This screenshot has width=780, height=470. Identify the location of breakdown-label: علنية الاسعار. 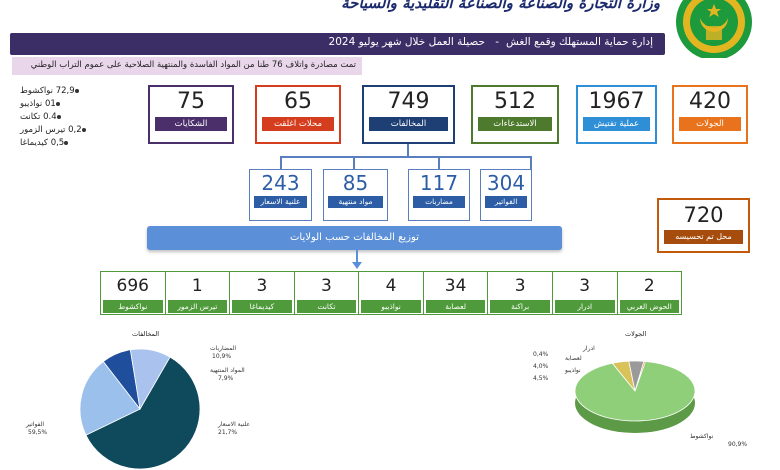
(280, 202).